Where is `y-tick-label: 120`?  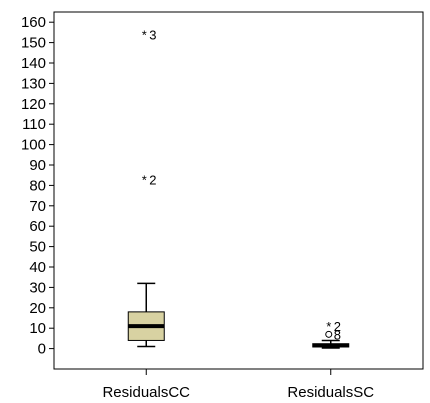 y-tick-label: 120 is located at coordinates (33, 104).